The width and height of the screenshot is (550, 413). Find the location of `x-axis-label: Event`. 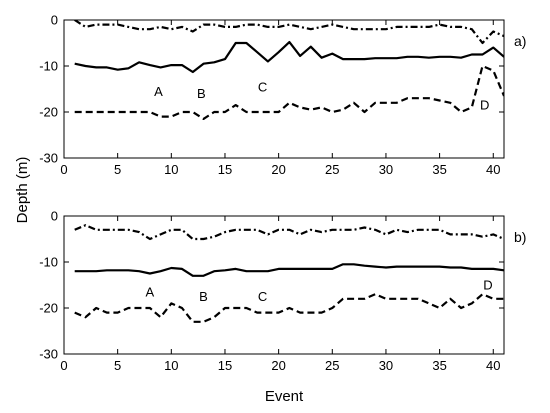

x-axis-label: Event is located at coordinates (284, 396).